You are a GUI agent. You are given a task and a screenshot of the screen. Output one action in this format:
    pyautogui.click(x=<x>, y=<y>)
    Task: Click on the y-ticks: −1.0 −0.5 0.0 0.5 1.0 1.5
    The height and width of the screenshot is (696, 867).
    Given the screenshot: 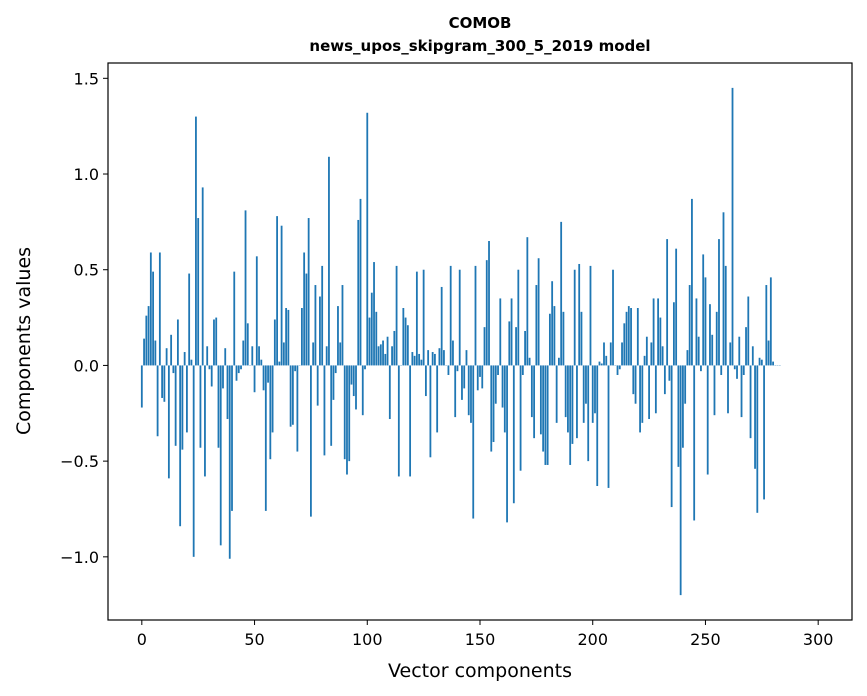 What is the action you would take?
    pyautogui.click(x=84, y=318)
    